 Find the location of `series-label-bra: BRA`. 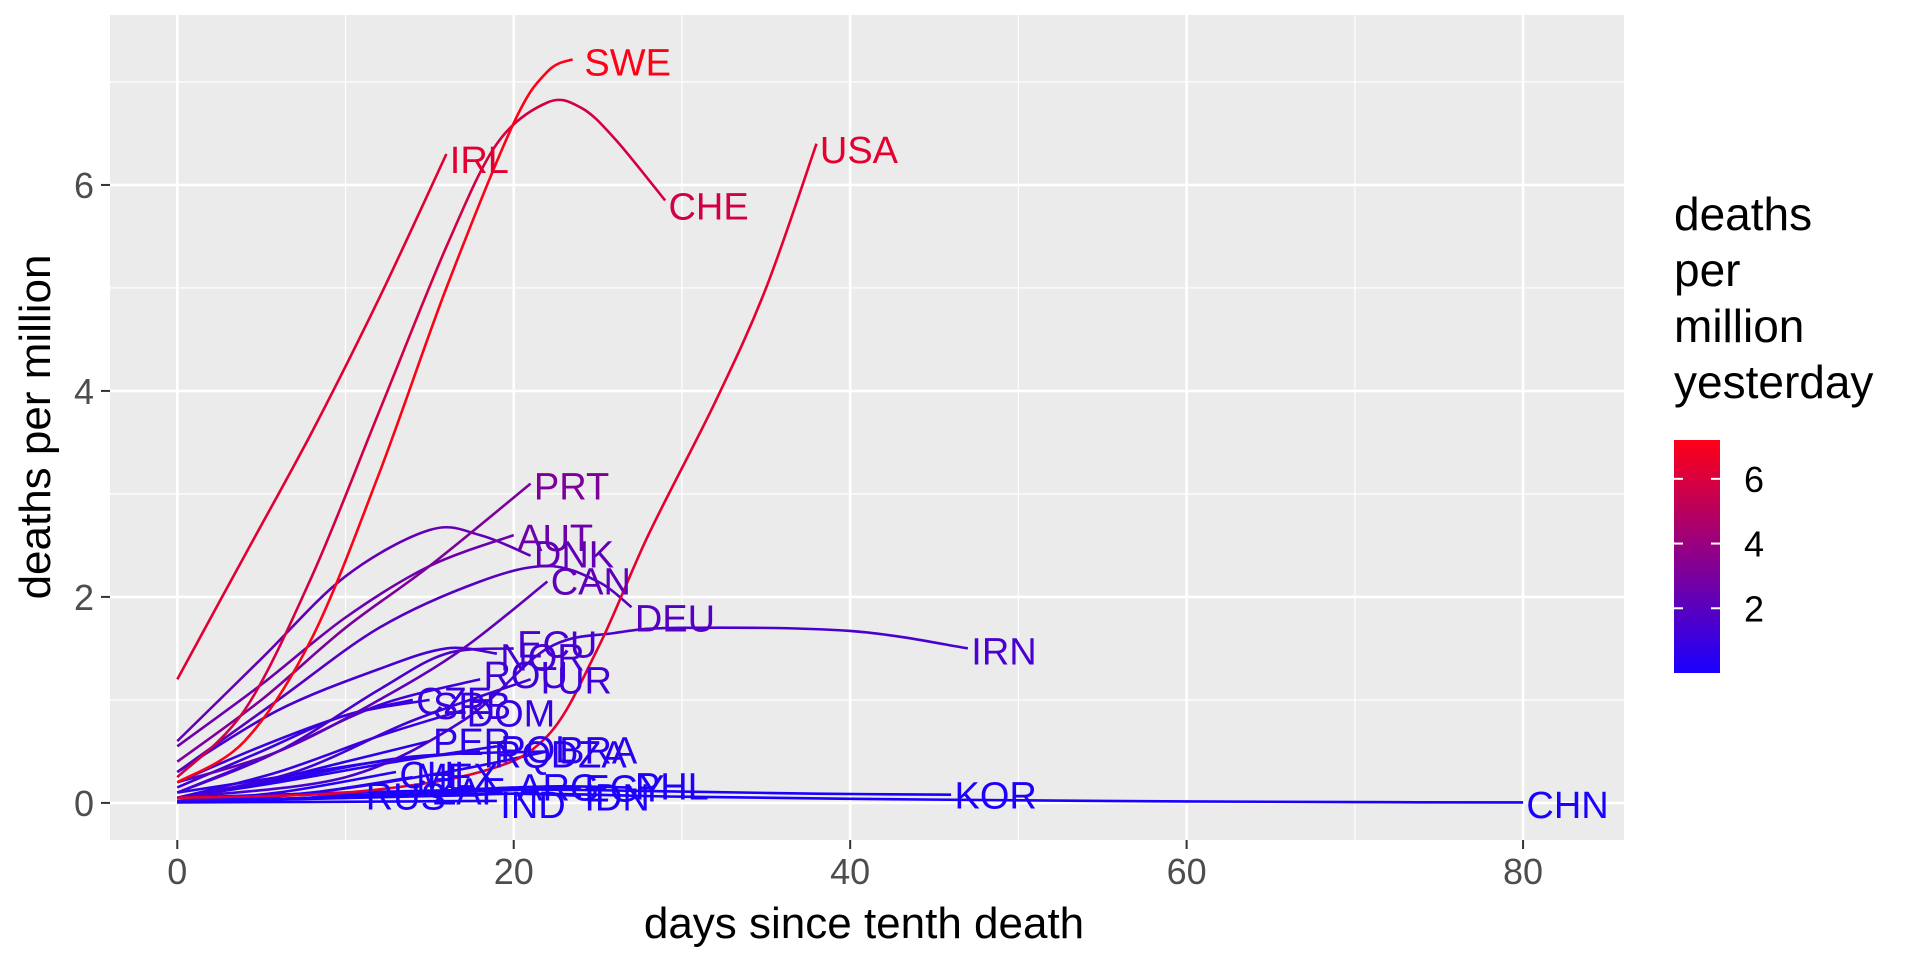

series-label-bra: BRA is located at coordinates (598, 751).